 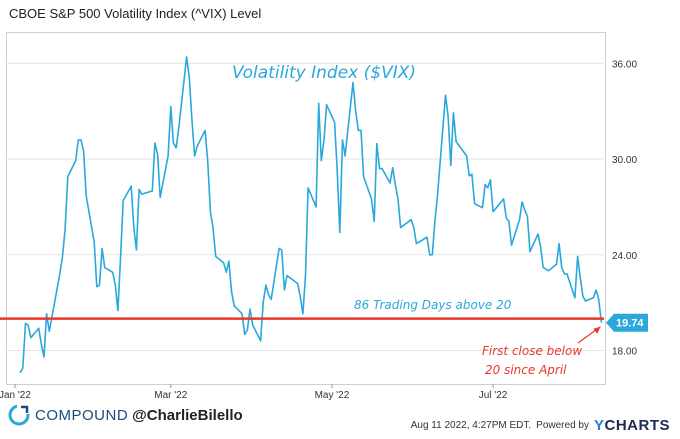 I want to click on x-tick-label: Mar '22, so click(x=170, y=395).